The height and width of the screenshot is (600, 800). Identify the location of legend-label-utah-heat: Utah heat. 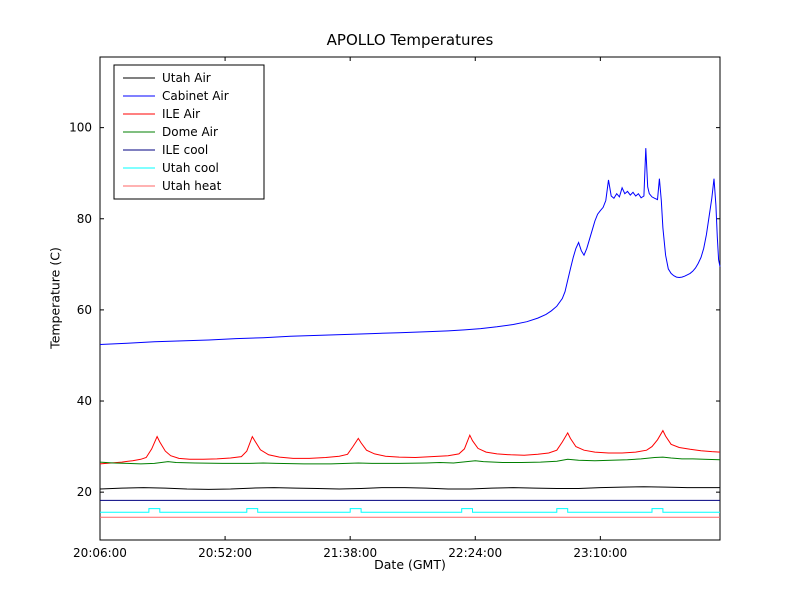
(192, 186).